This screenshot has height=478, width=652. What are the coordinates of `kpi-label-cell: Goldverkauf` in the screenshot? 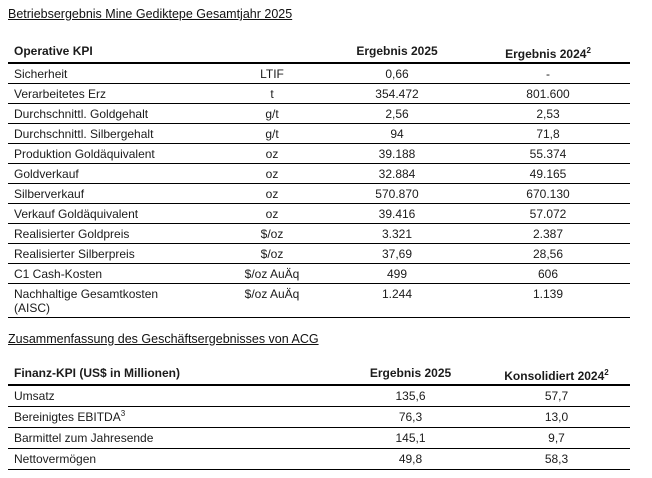 It's located at (112, 173).